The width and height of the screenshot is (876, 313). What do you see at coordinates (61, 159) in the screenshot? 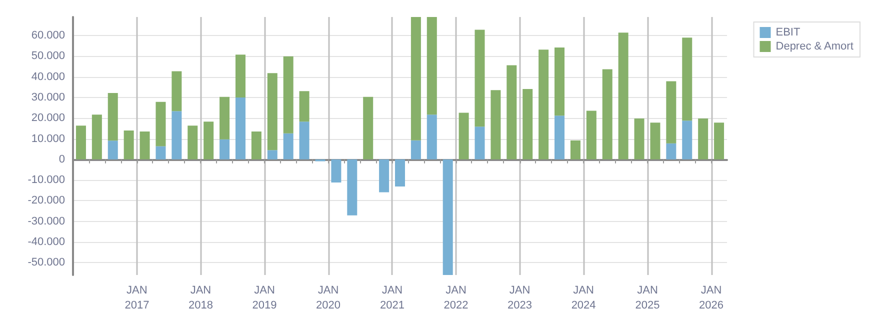
I see `y-tick-label: 0` at bounding box center [61, 159].